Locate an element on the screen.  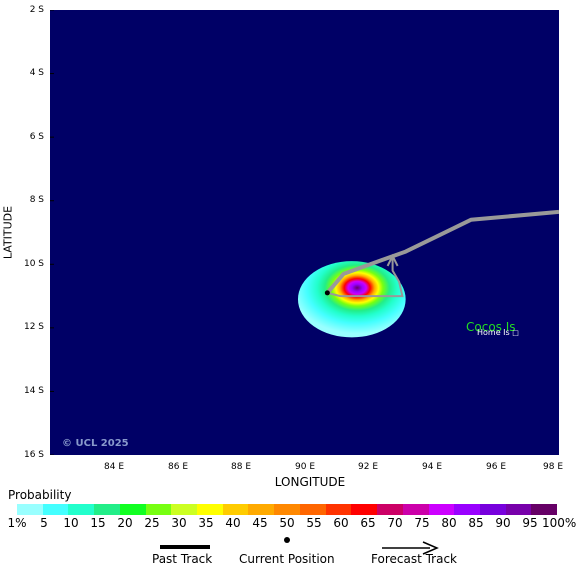
y-tick-label: 14 S is located at coordinates (33, 391).